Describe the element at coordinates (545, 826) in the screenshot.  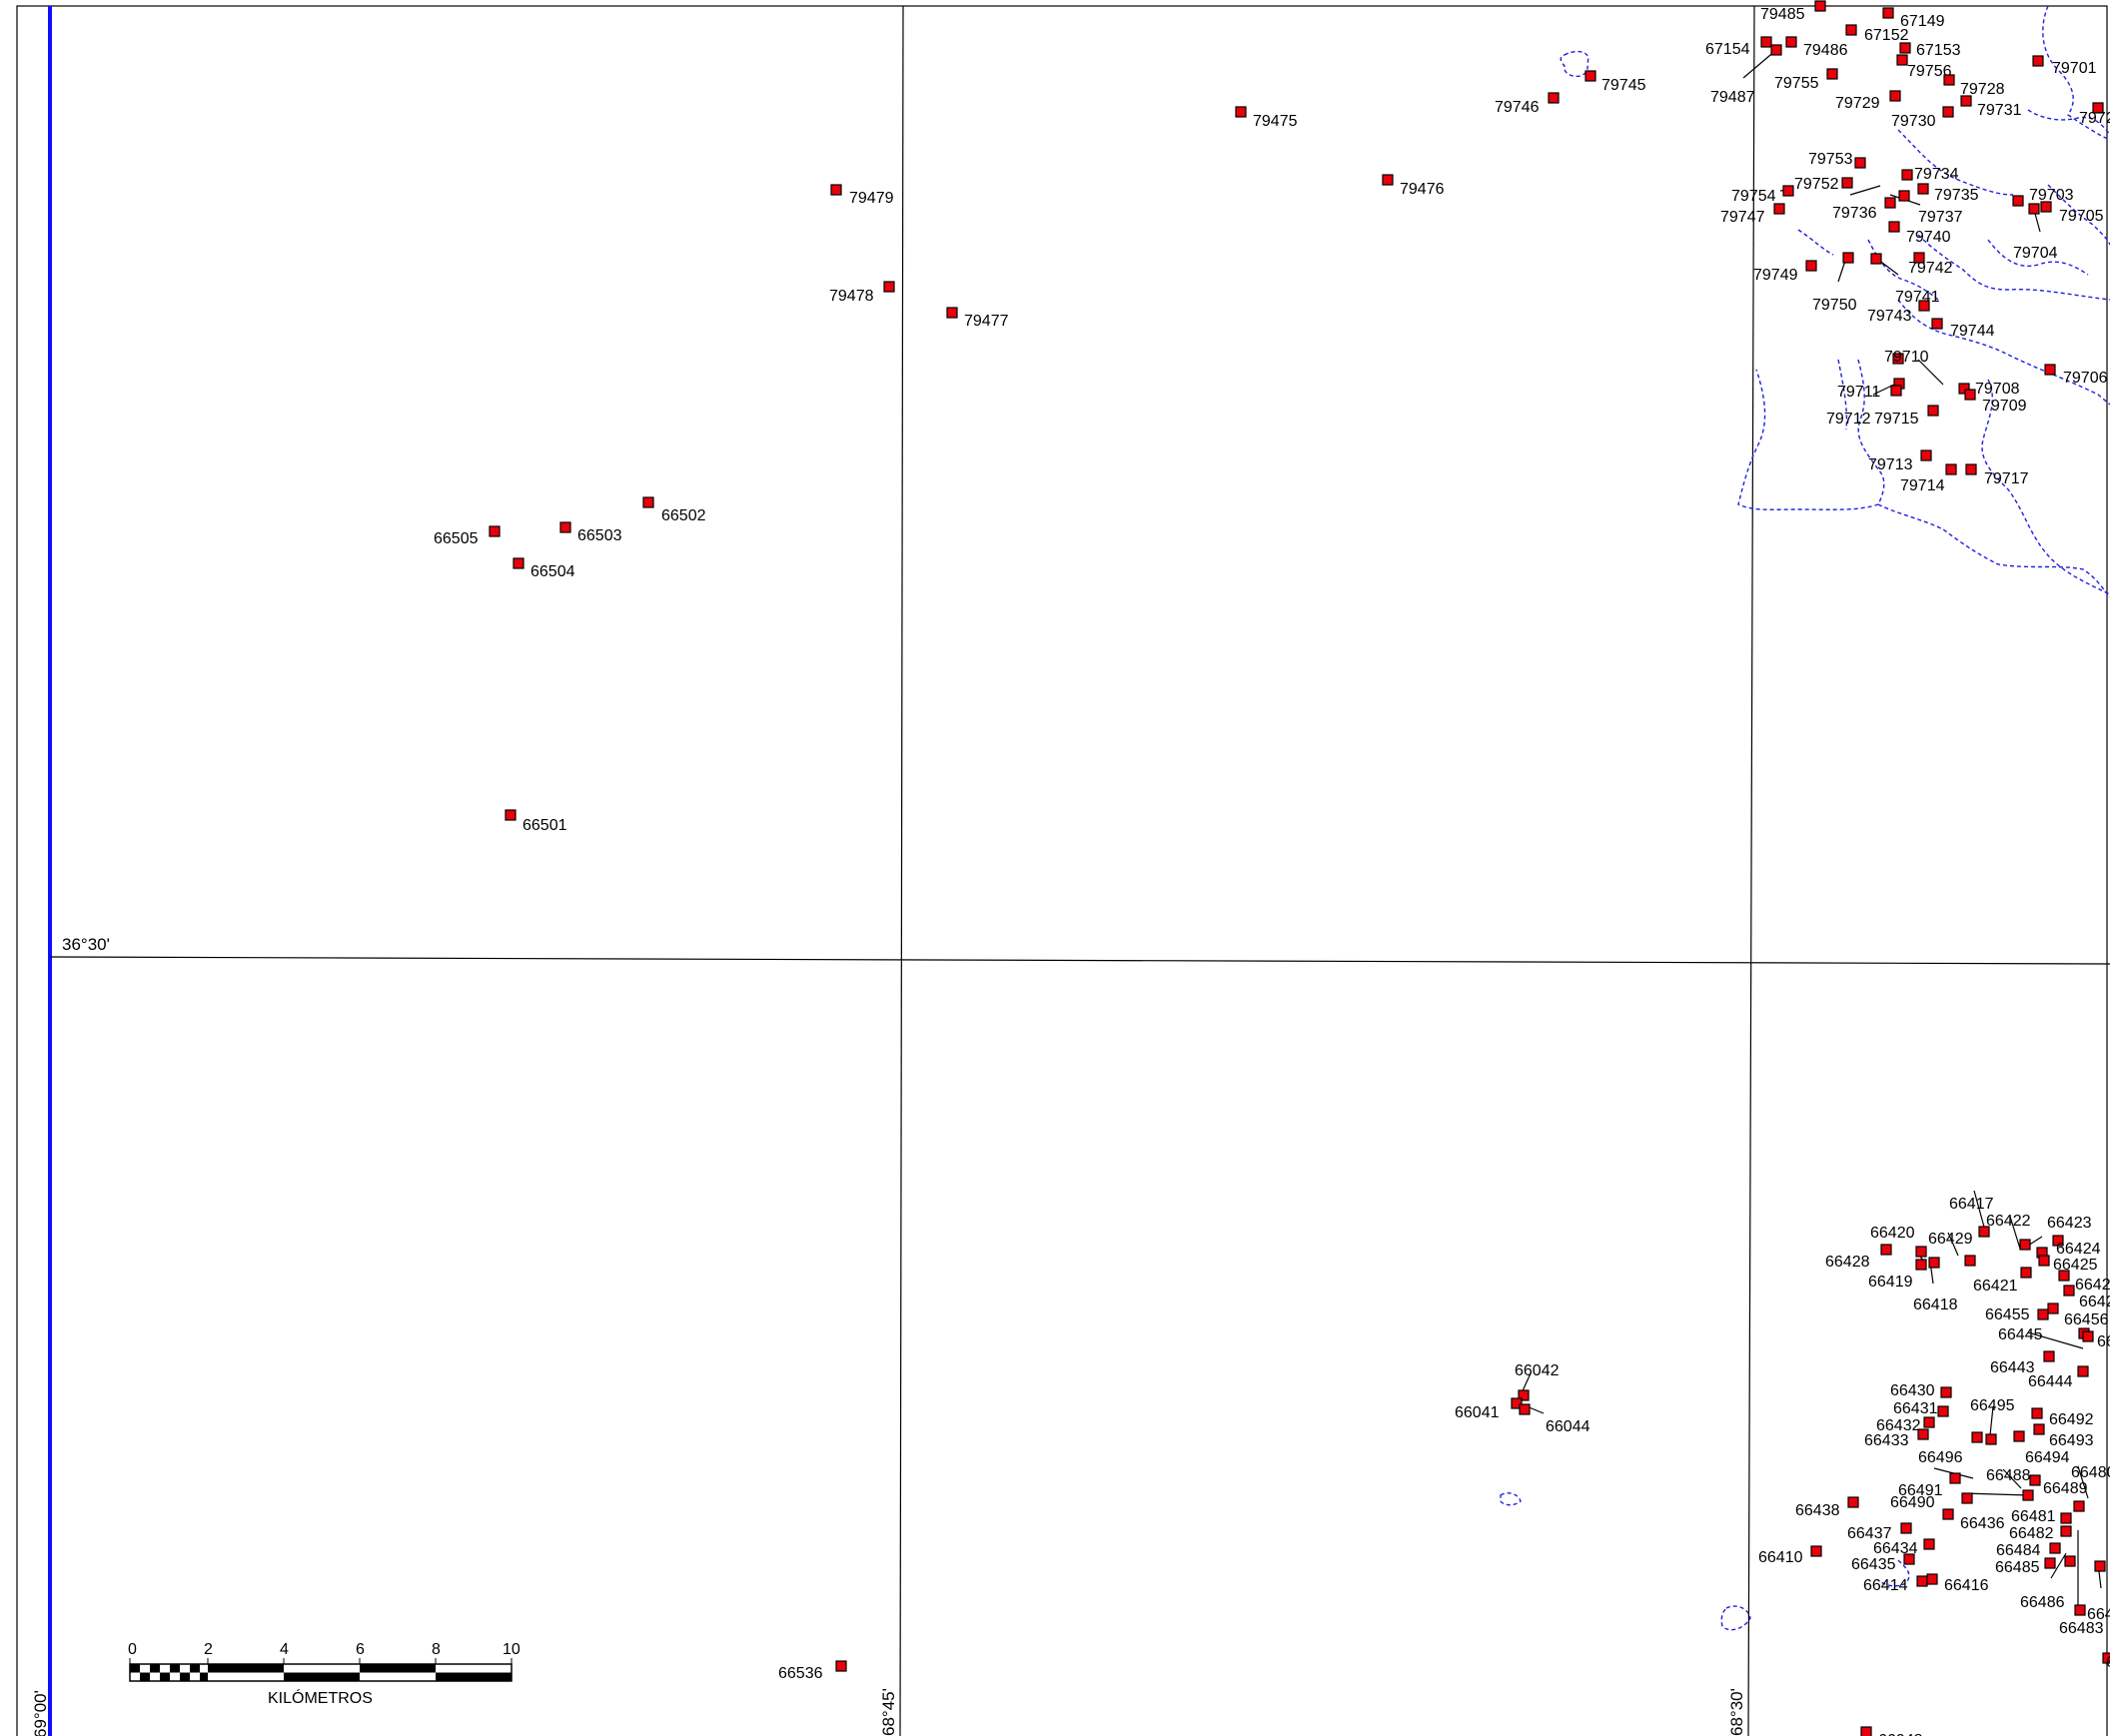
I see `sample-point-label: 66501` at that location.